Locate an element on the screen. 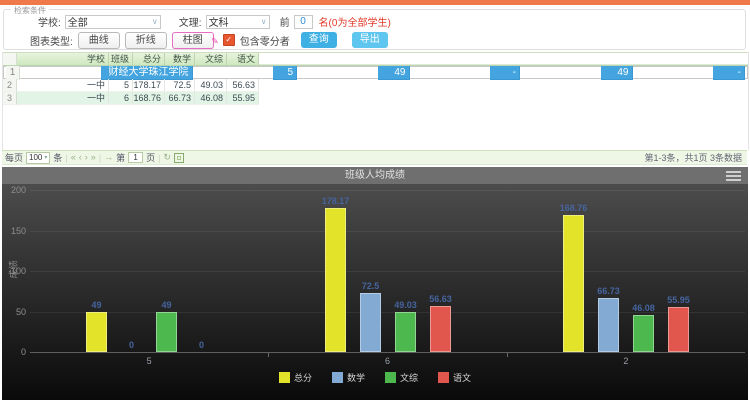 The height and width of the screenshot is (400, 750). line-chart-button: 折线 is located at coordinates (145, 40).